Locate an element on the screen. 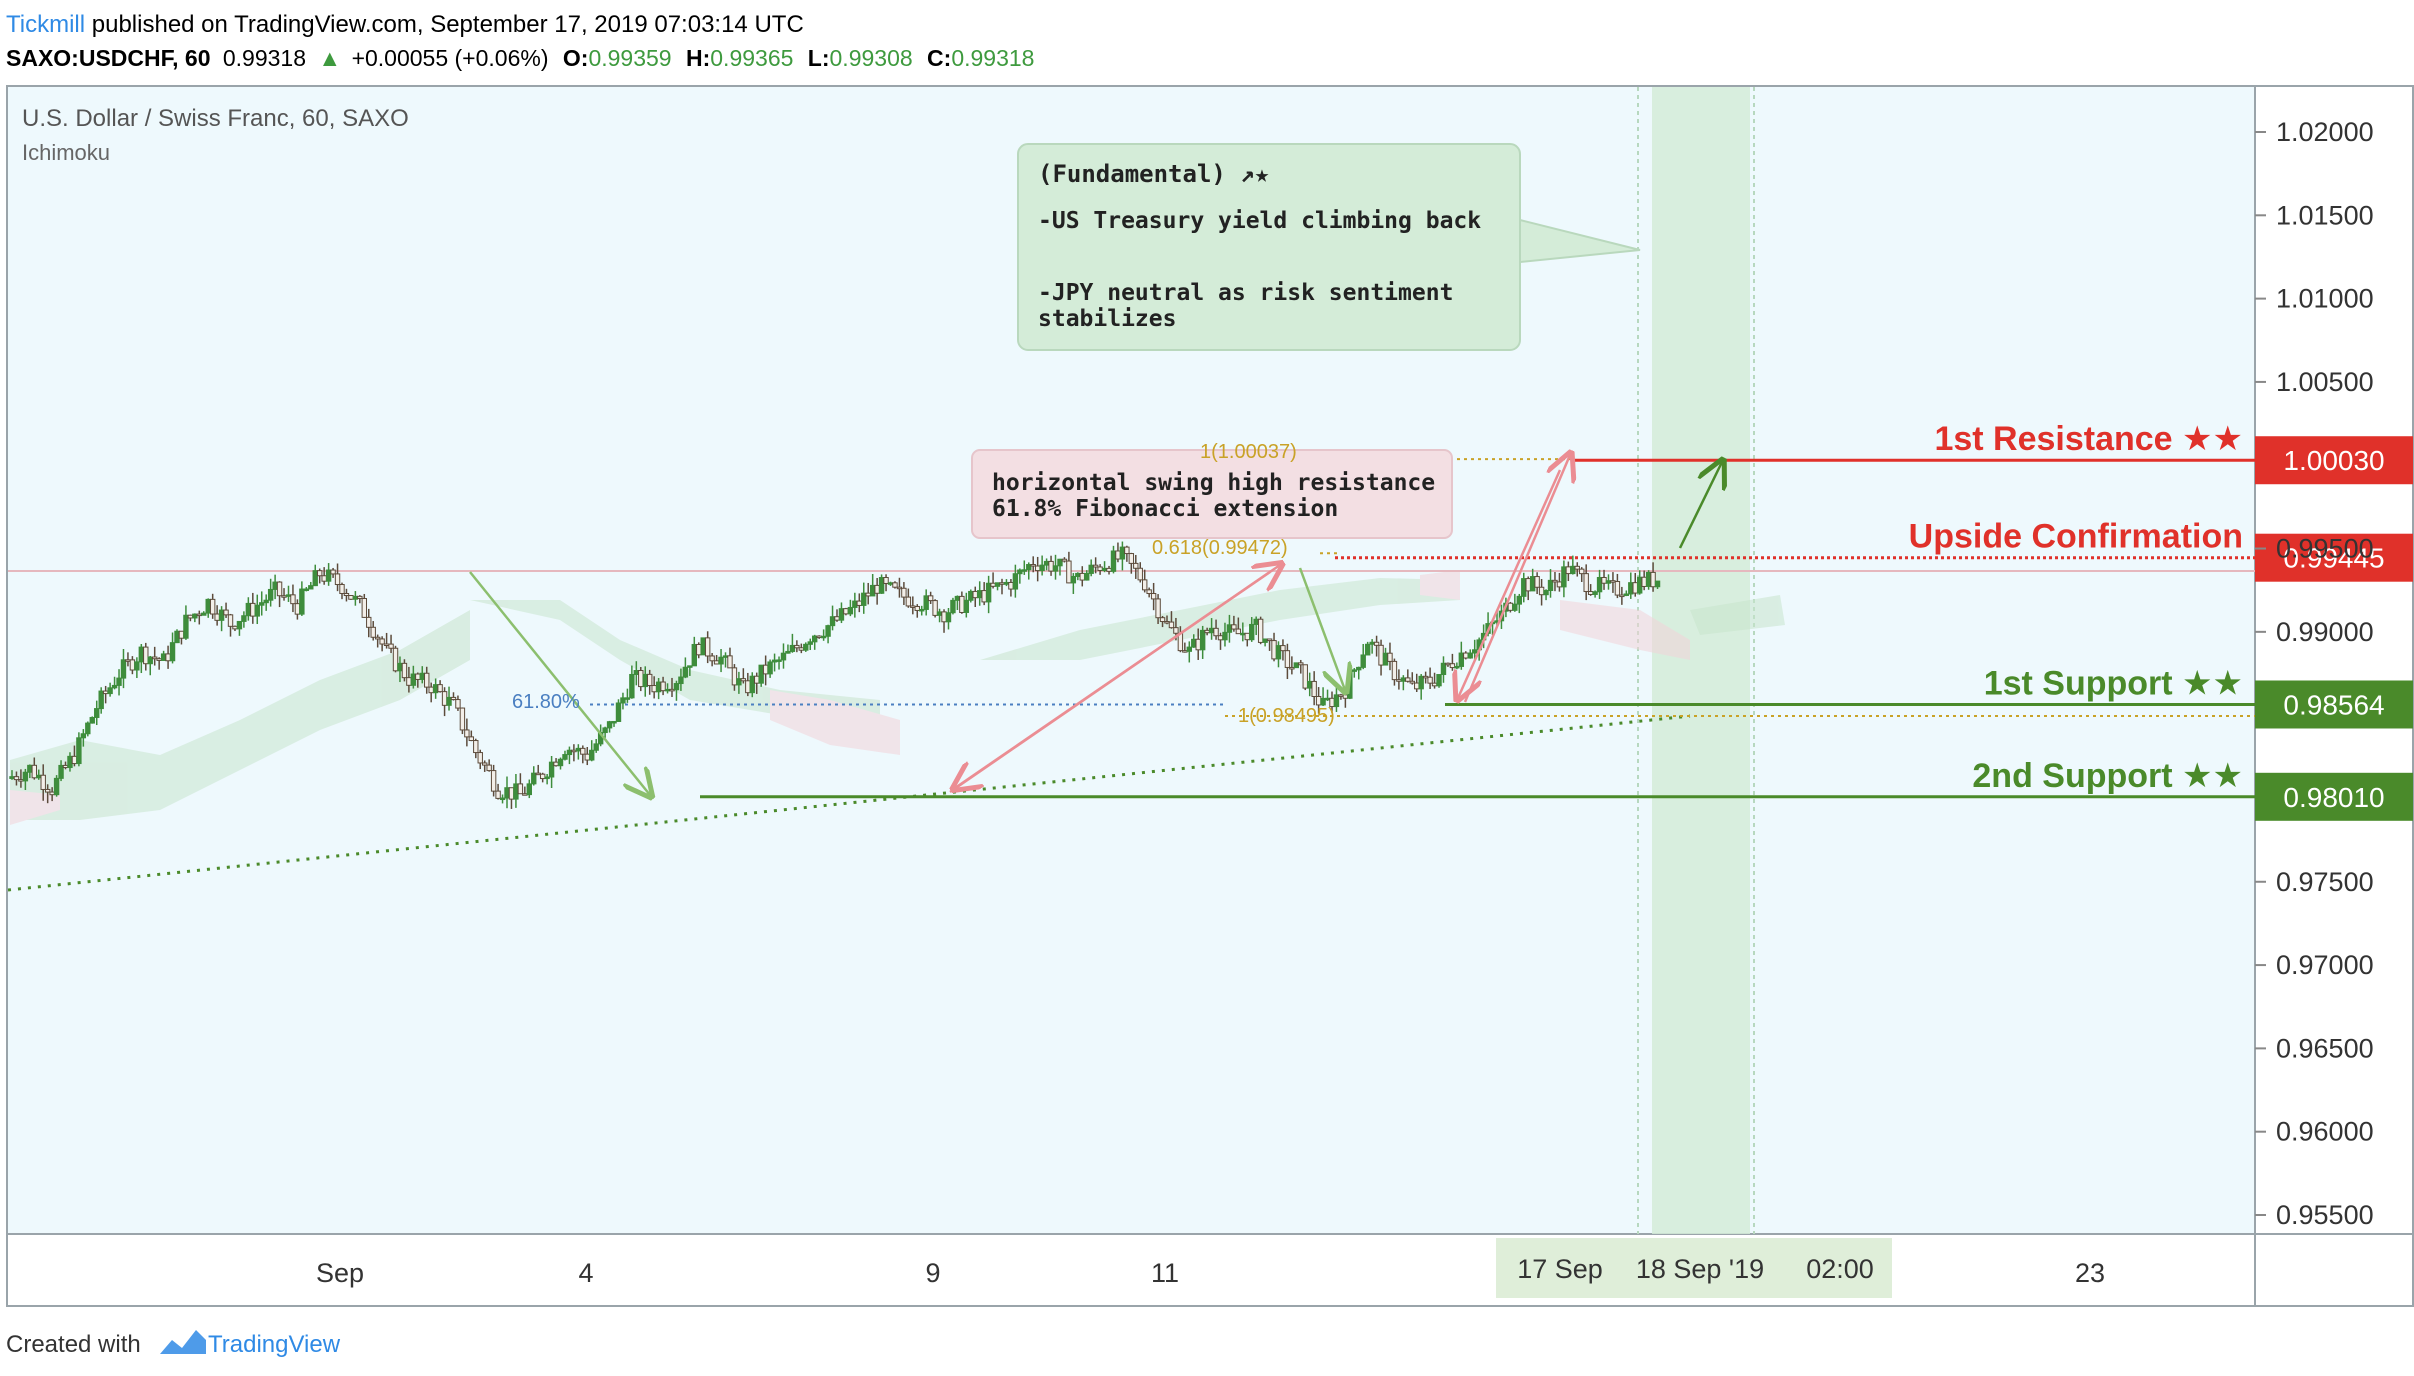 This screenshot has width=2414, height=1376. tradingview-logo-icon is located at coordinates (183, 1342).